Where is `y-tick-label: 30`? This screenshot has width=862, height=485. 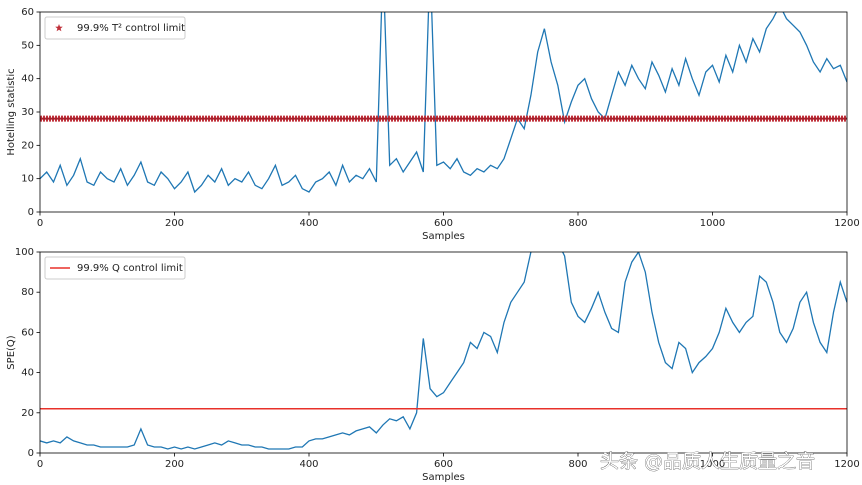
y-tick-label: 30 is located at coordinates (27, 112).